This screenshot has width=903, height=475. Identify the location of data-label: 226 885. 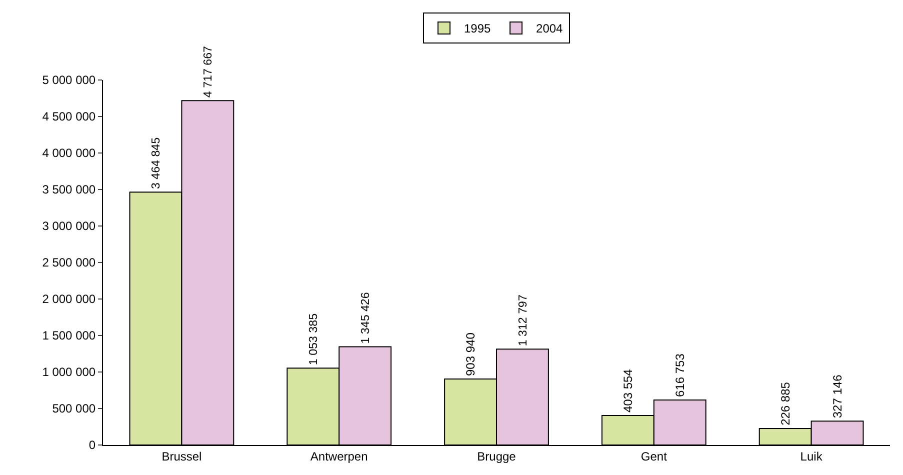
(785, 404).